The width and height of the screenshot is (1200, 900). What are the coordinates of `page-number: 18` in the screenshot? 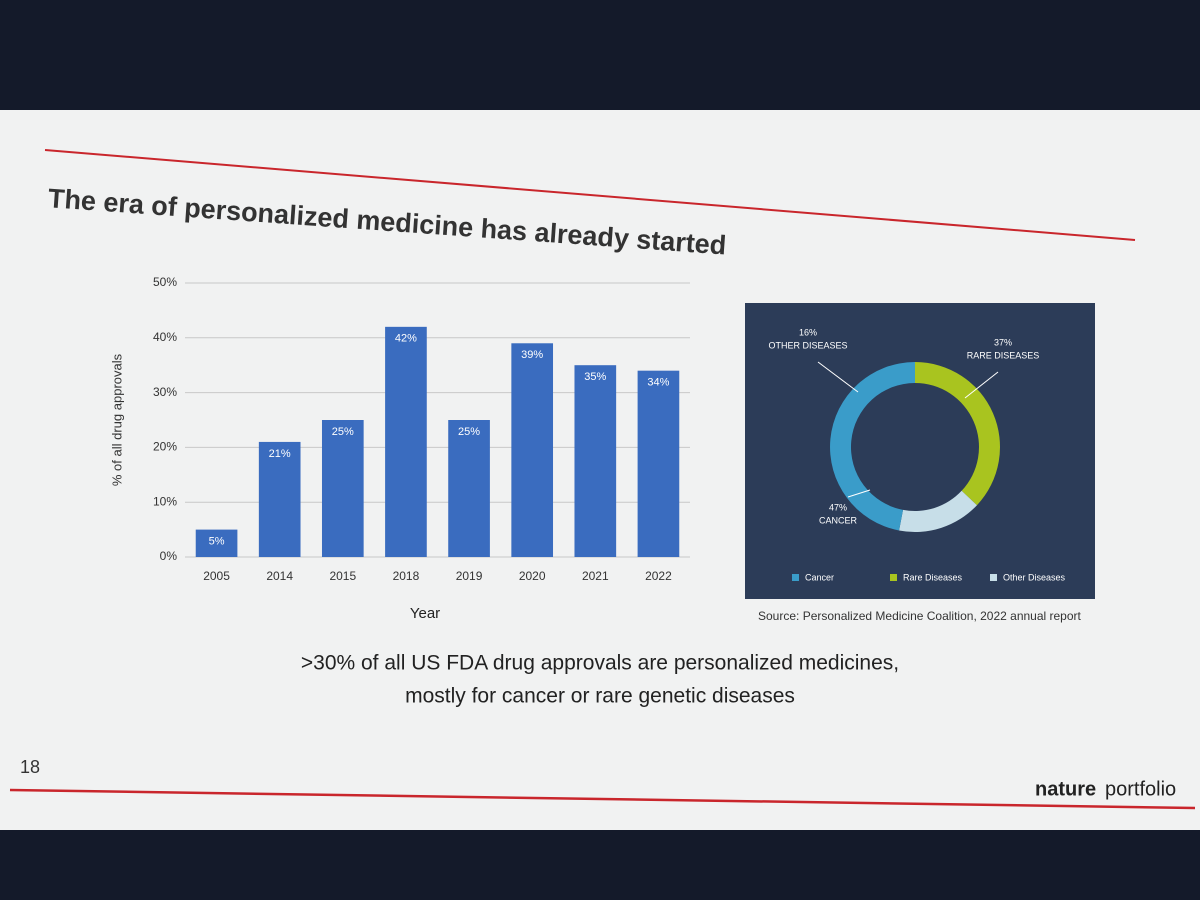 It's located at (30, 767).